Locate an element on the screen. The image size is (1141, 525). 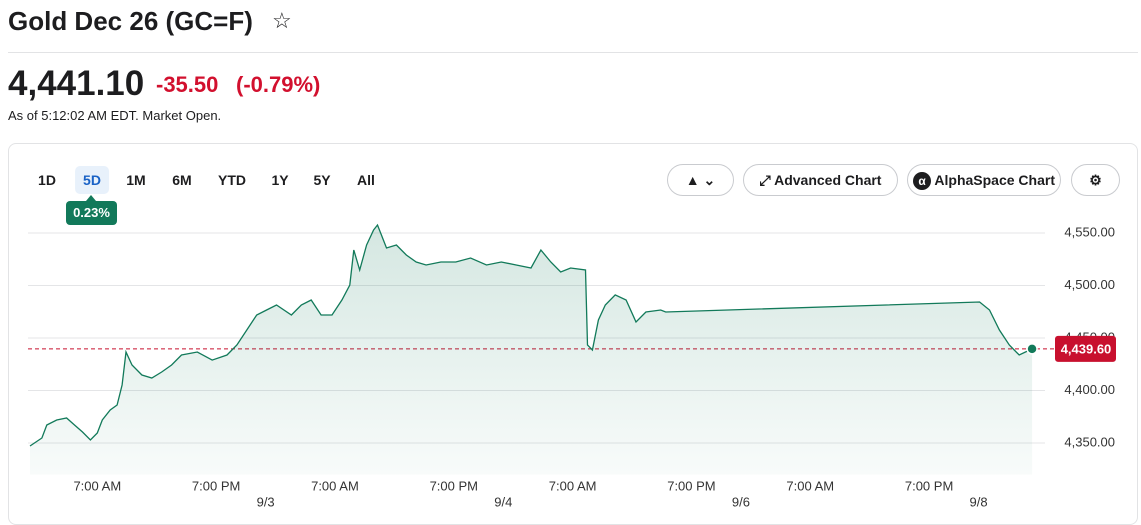
chart-type-button: ▲ ⌄ is located at coordinates (700, 180).